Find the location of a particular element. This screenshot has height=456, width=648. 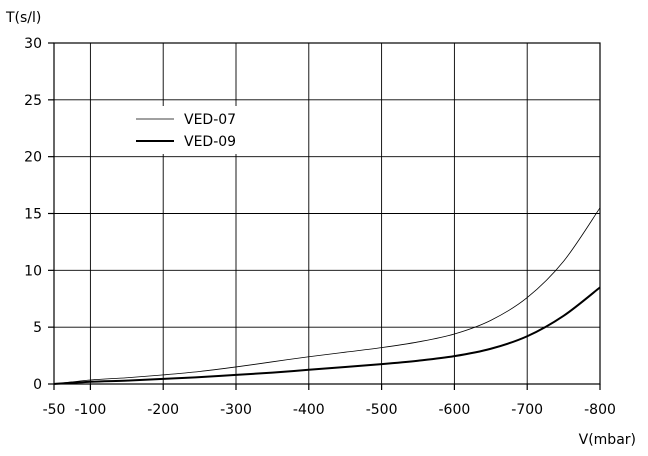

y-tick-label: 25 is located at coordinates (33, 101).